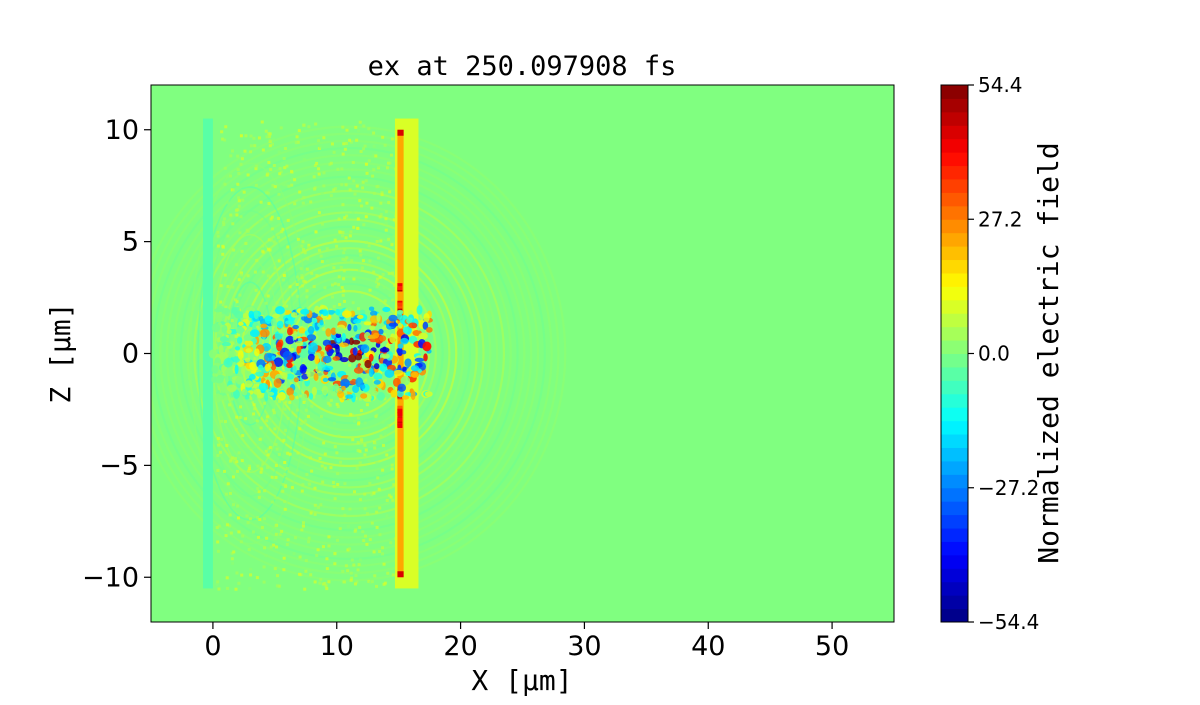 The image size is (1200, 705). Describe the element at coordinates (337, 646) in the screenshot. I see `x-tick-label: 10` at that location.